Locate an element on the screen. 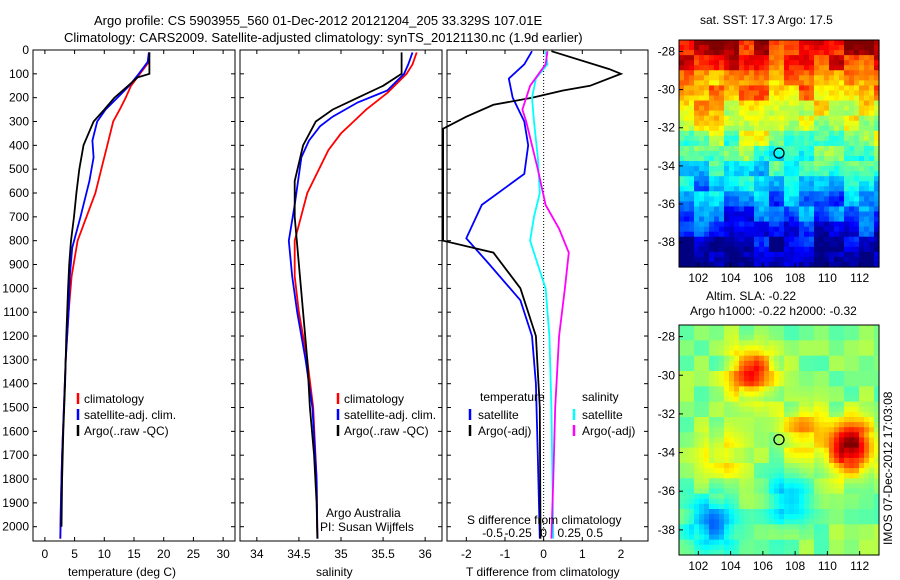  xtick-label: 20 is located at coordinates (164, 554).